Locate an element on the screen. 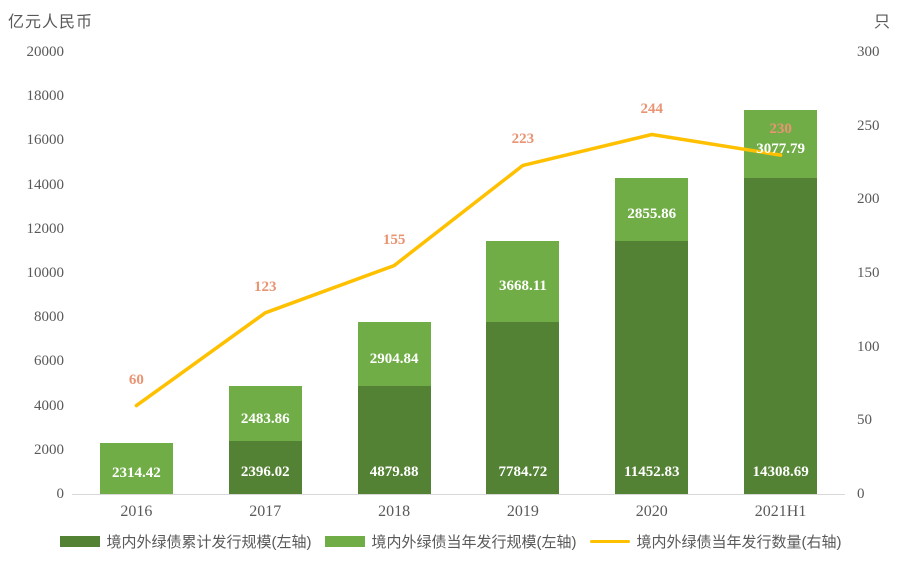  category-label: 2018 is located at coordinates (394, 511).